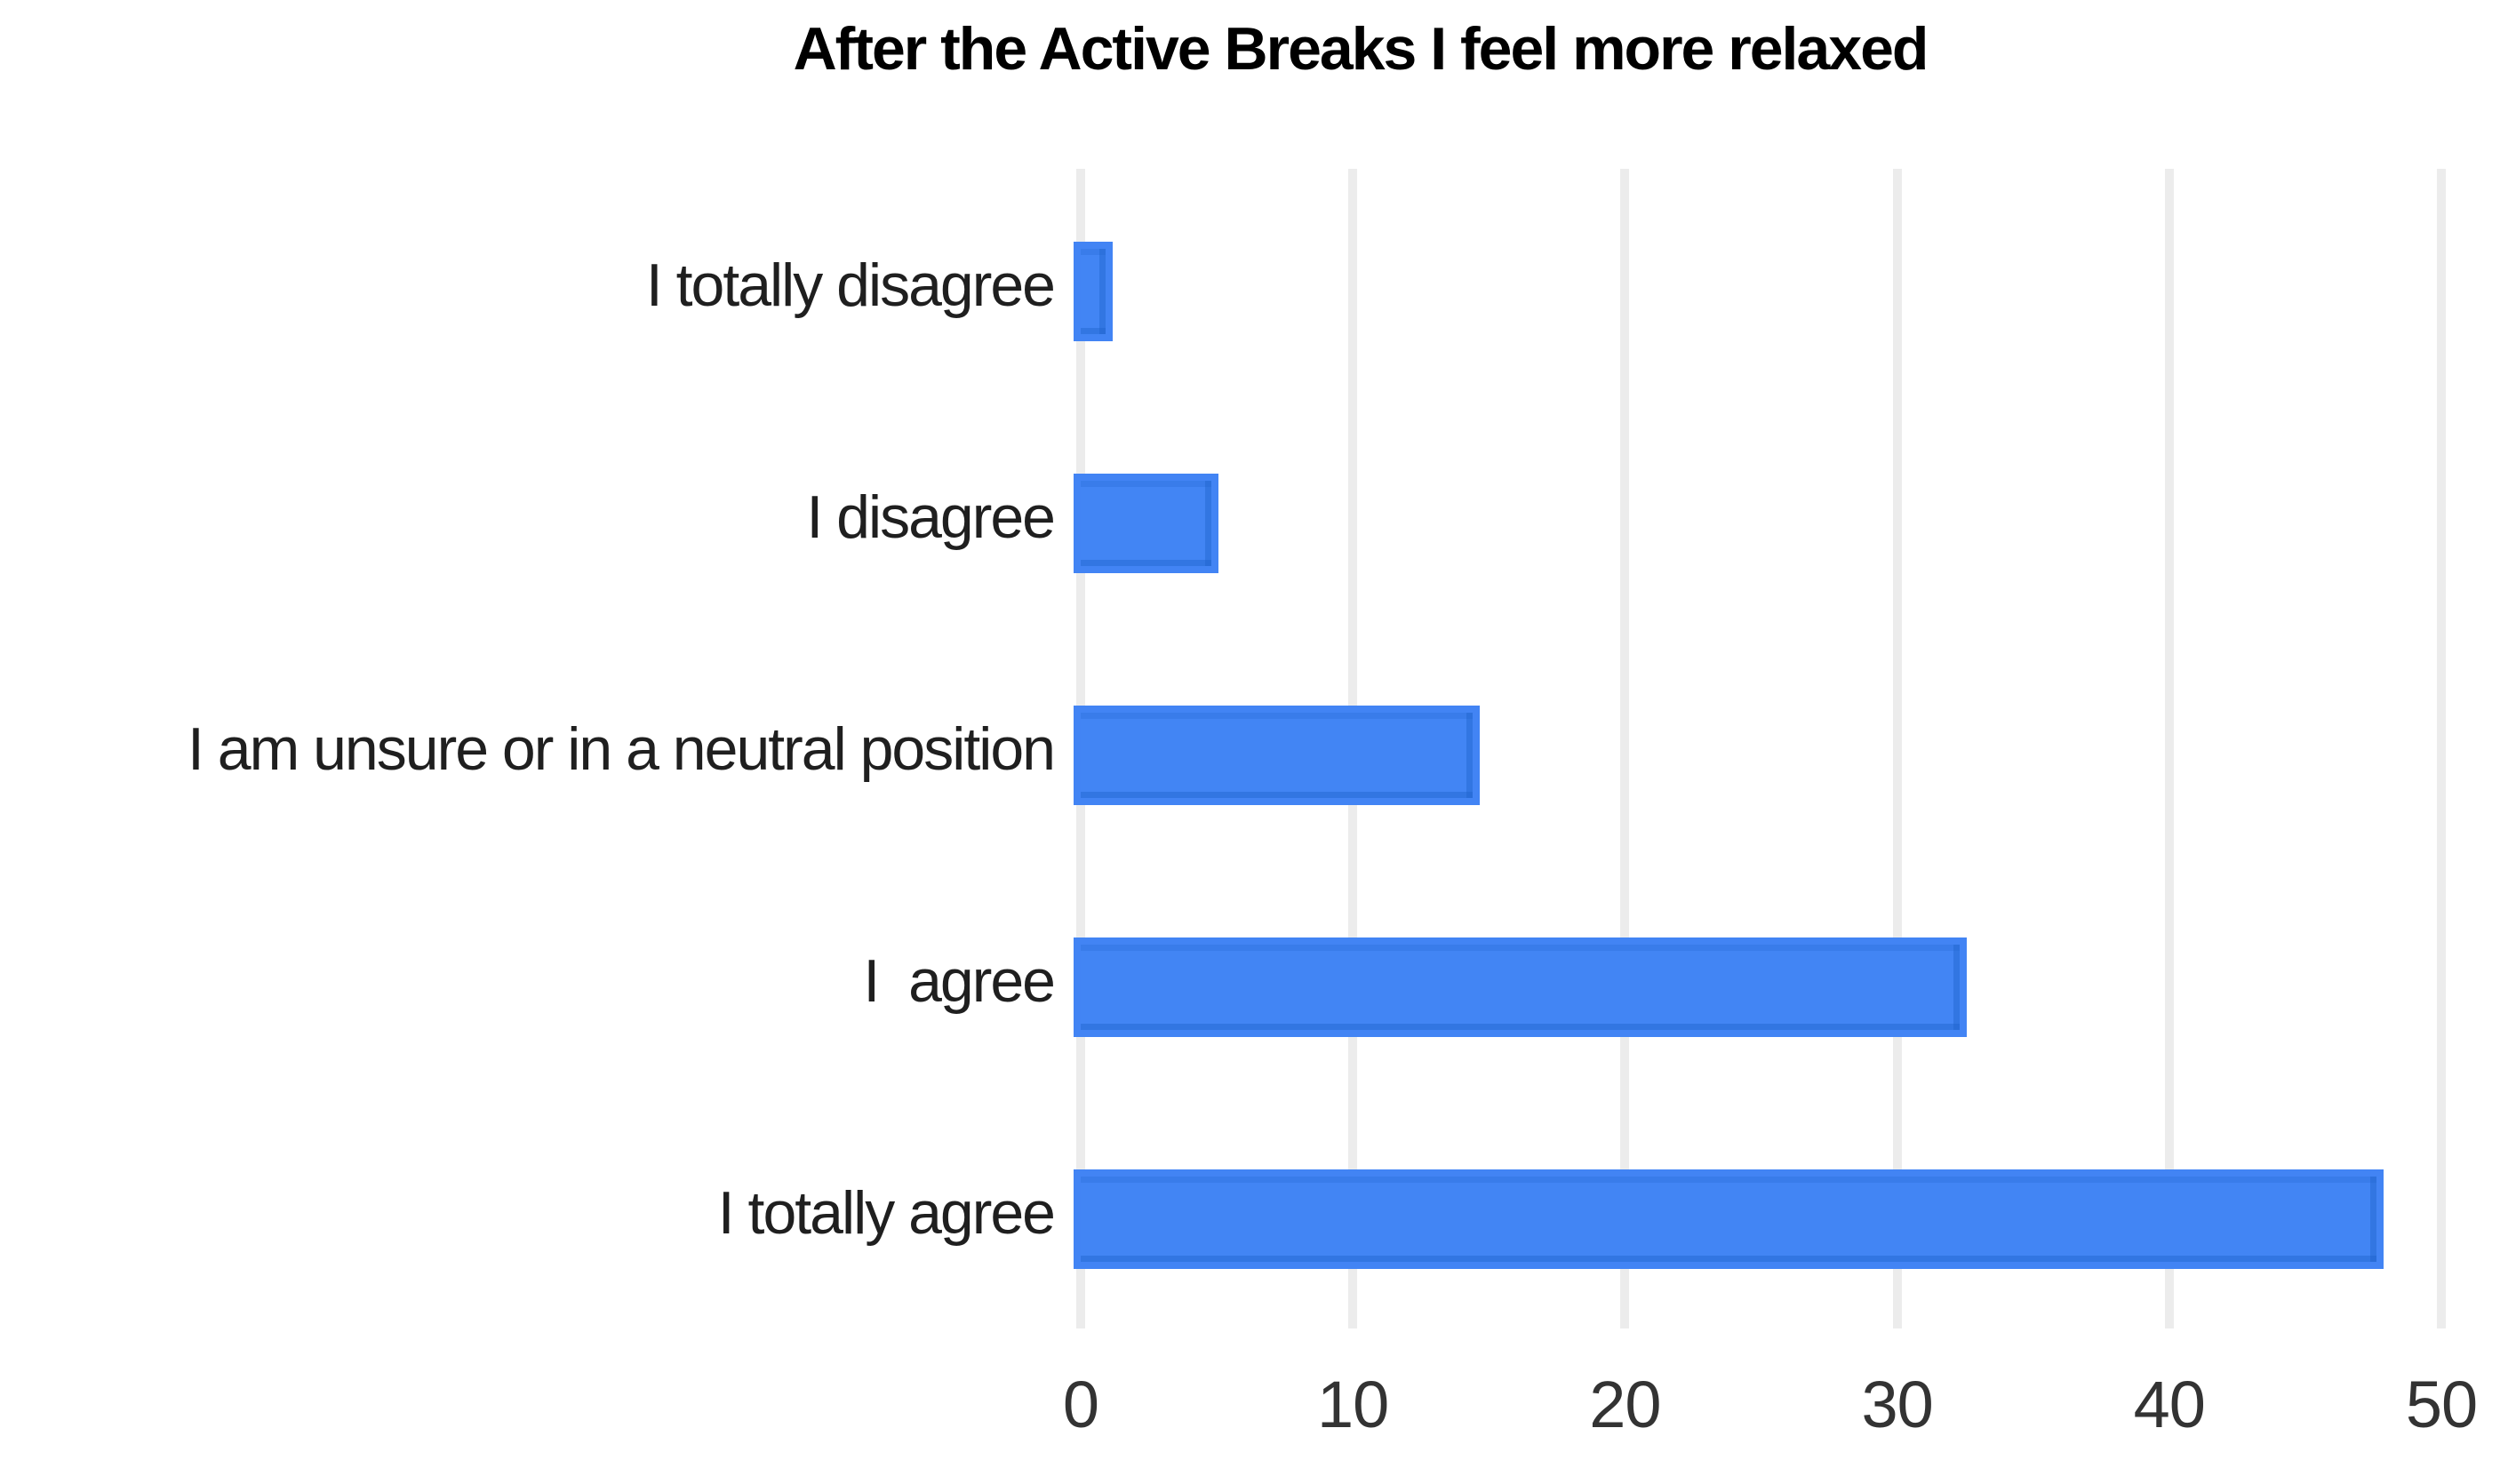 The image size is (2516, 1484). Describe the element at coordinates (1625, 1404) in the screenshot. I see `x-tick-label: 20` at that location.